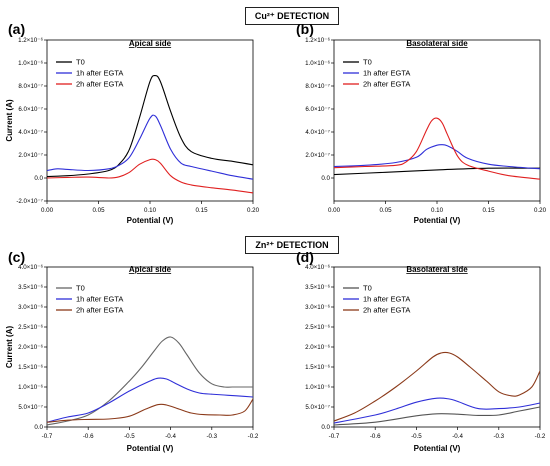 This screenshot has width=550, height=466. I want to click on panel-label: (b), so click(305, 29).